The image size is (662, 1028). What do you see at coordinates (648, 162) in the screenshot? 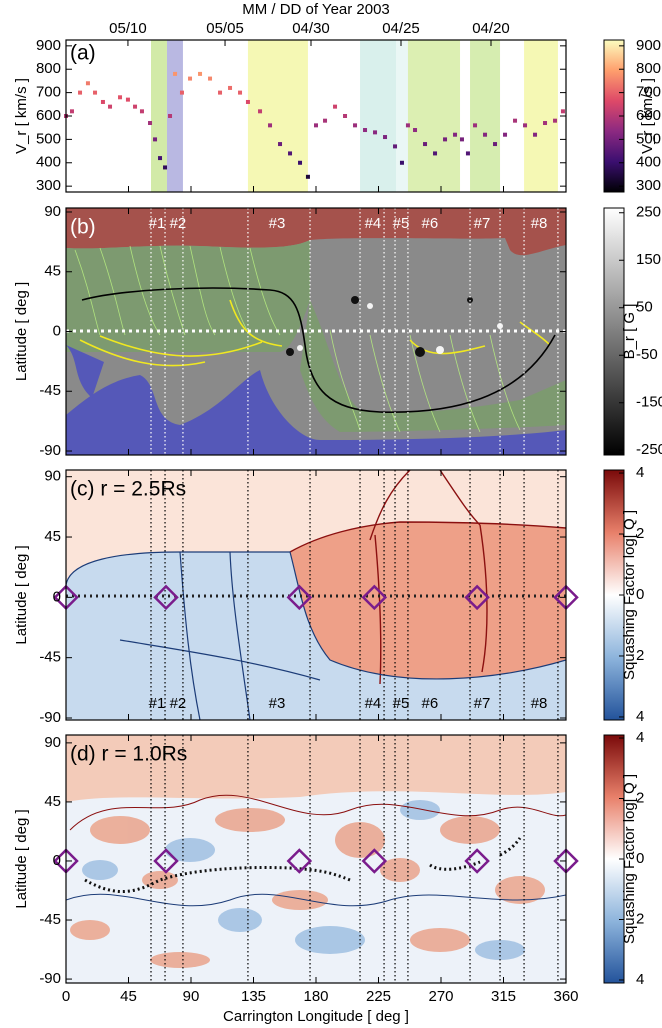
I see `colorbar-tick-label: 400` at bounding box center [648, 162].